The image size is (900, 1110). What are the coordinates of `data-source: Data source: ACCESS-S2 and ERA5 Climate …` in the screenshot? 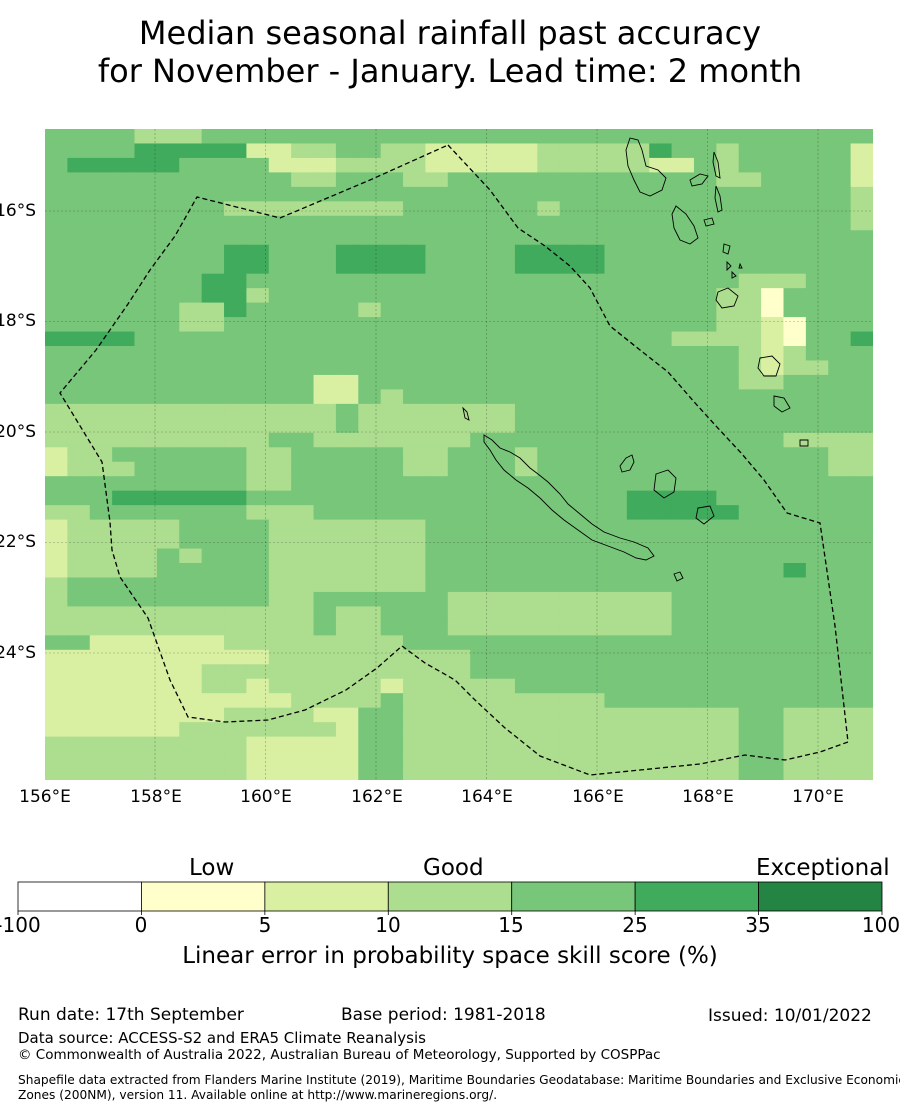 It's located at (222, 1038).